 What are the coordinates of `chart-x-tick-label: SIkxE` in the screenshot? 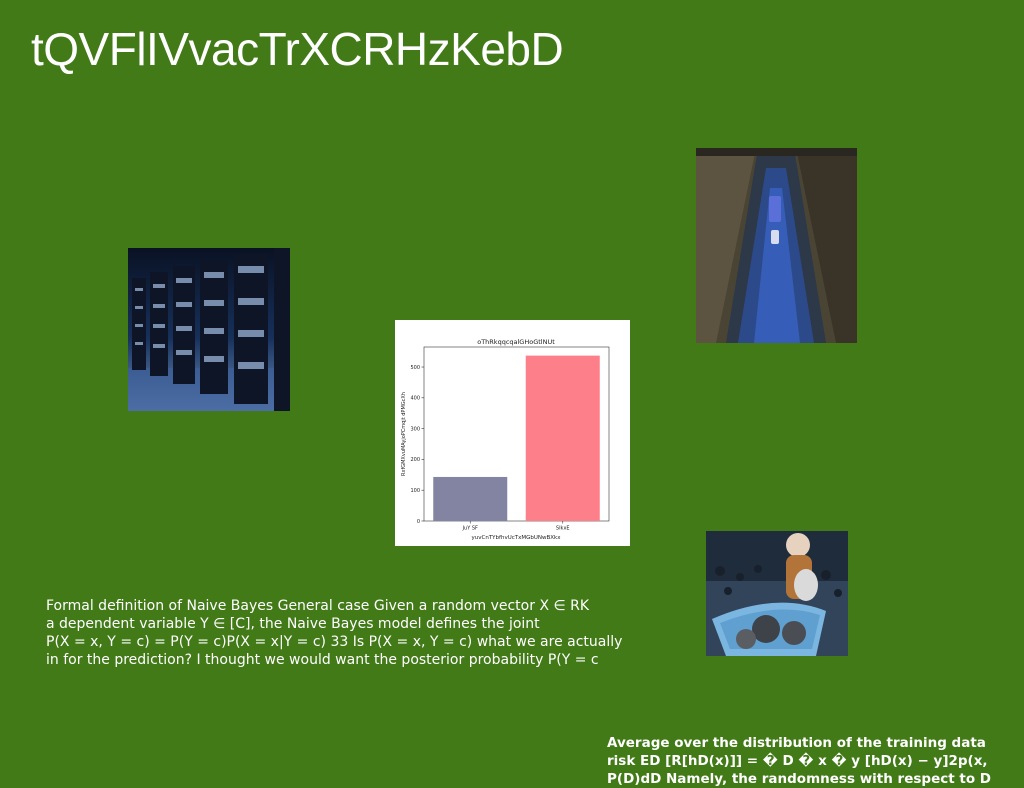 It's located at (563, 529).